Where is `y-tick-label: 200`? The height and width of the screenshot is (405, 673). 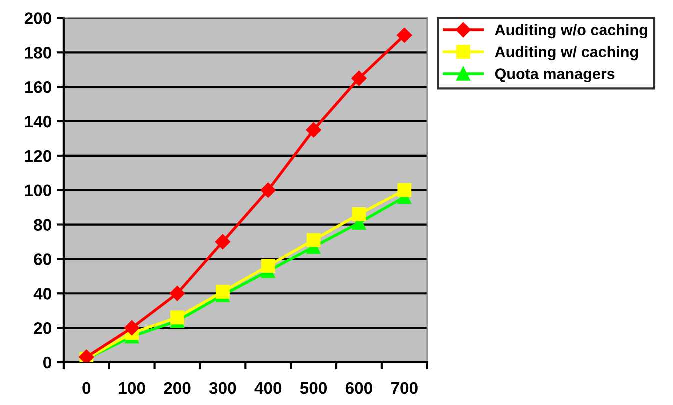
y-tick-label: 200 is located at coordinates (38, 18).